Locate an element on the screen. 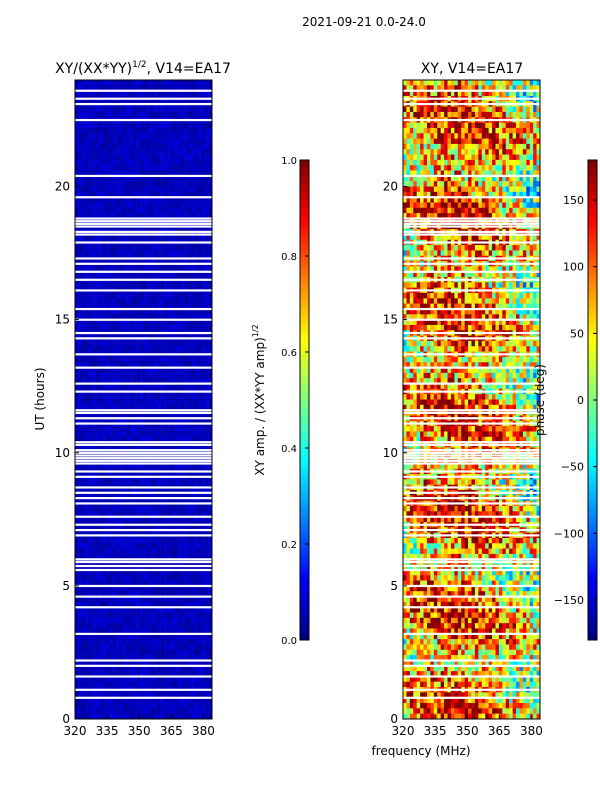  y-tick-label: 20 is located at coordinates (390, 187).